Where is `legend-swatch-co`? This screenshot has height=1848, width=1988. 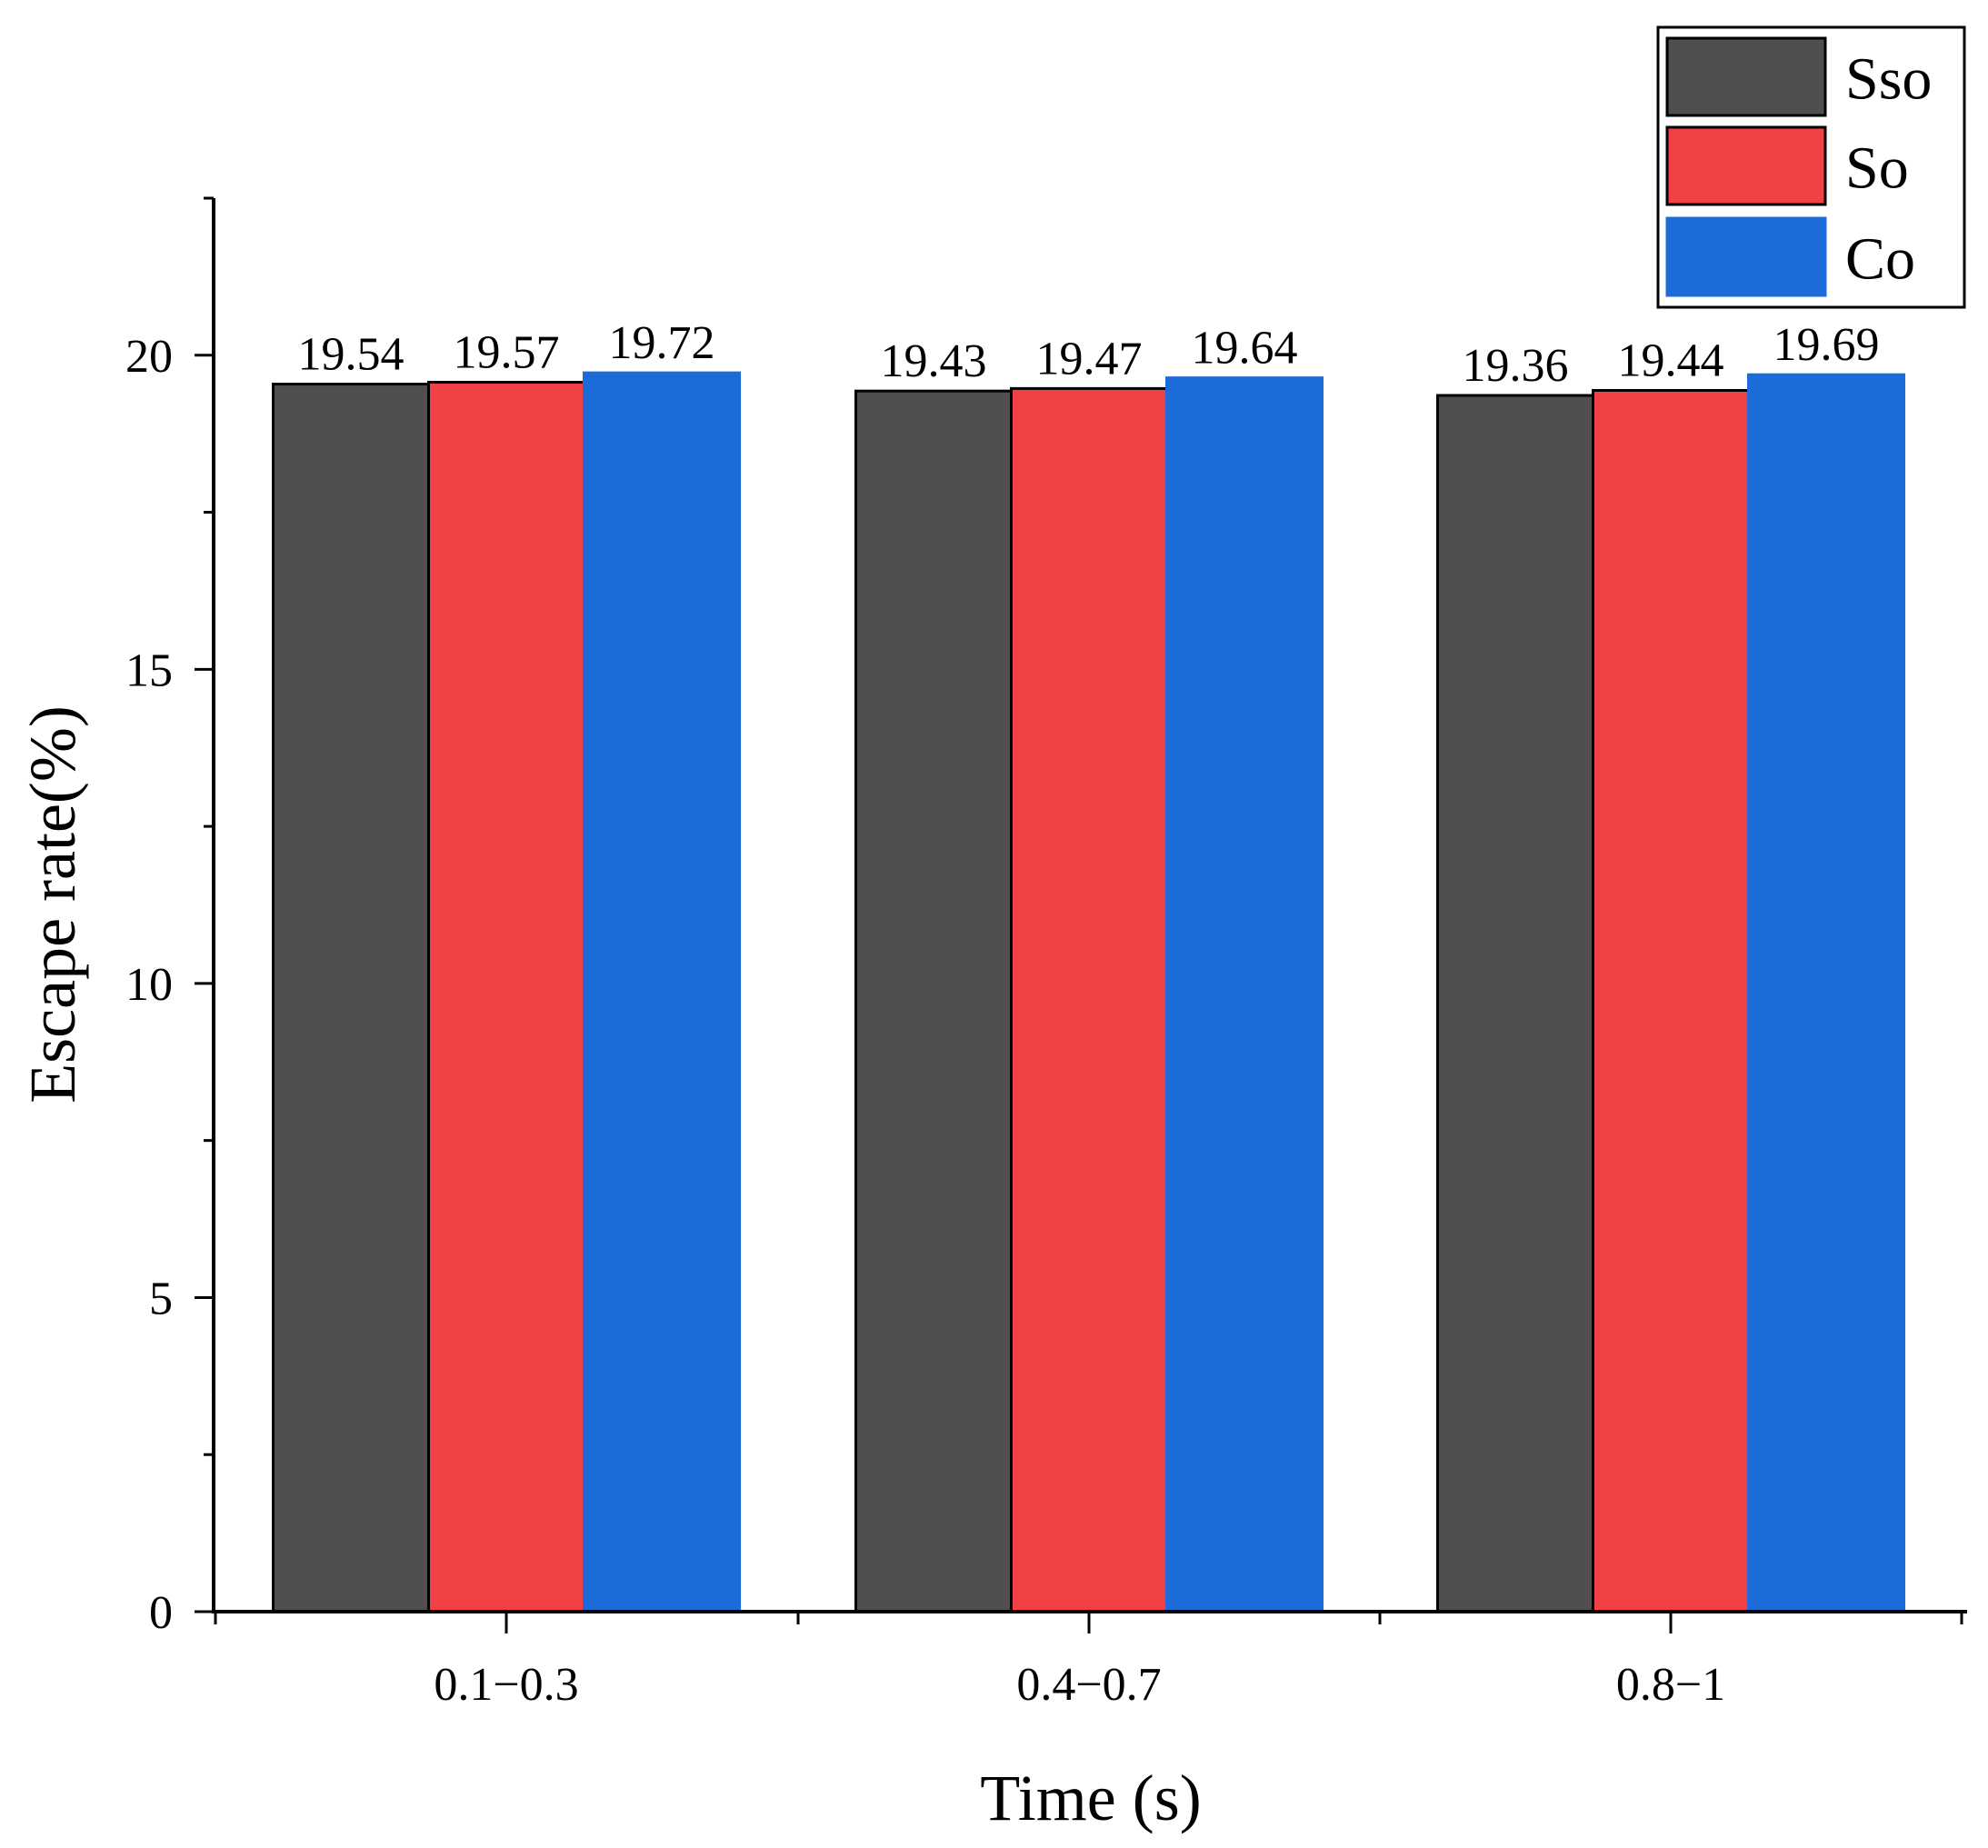 legend-swatch-co is located at coordinates (1746, 256).